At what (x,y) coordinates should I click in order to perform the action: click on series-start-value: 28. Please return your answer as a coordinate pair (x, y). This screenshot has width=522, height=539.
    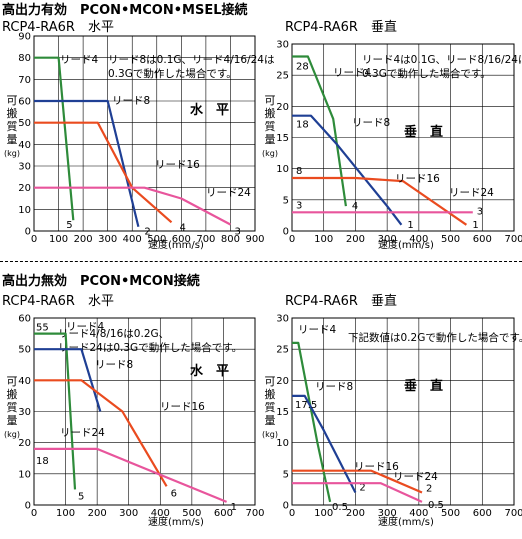
    Looking at the image, I should click on (302, 66).